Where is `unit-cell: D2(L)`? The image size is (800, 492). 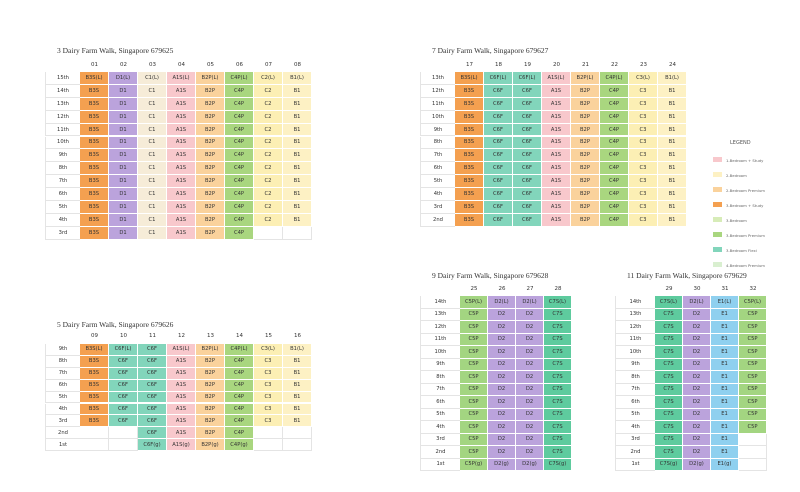 unit-cell: D2(L) is located at coordinates (530, 302).